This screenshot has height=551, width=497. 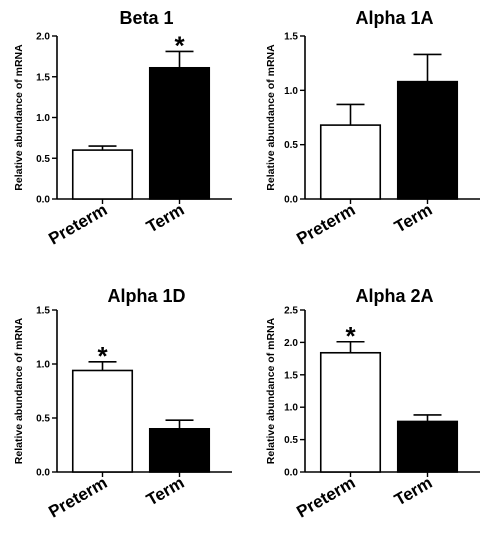 What do you see at coordinates (291, 311) in the screenshot?
I see `y-tick-label: 2.5` at bounding box center [291, 311].